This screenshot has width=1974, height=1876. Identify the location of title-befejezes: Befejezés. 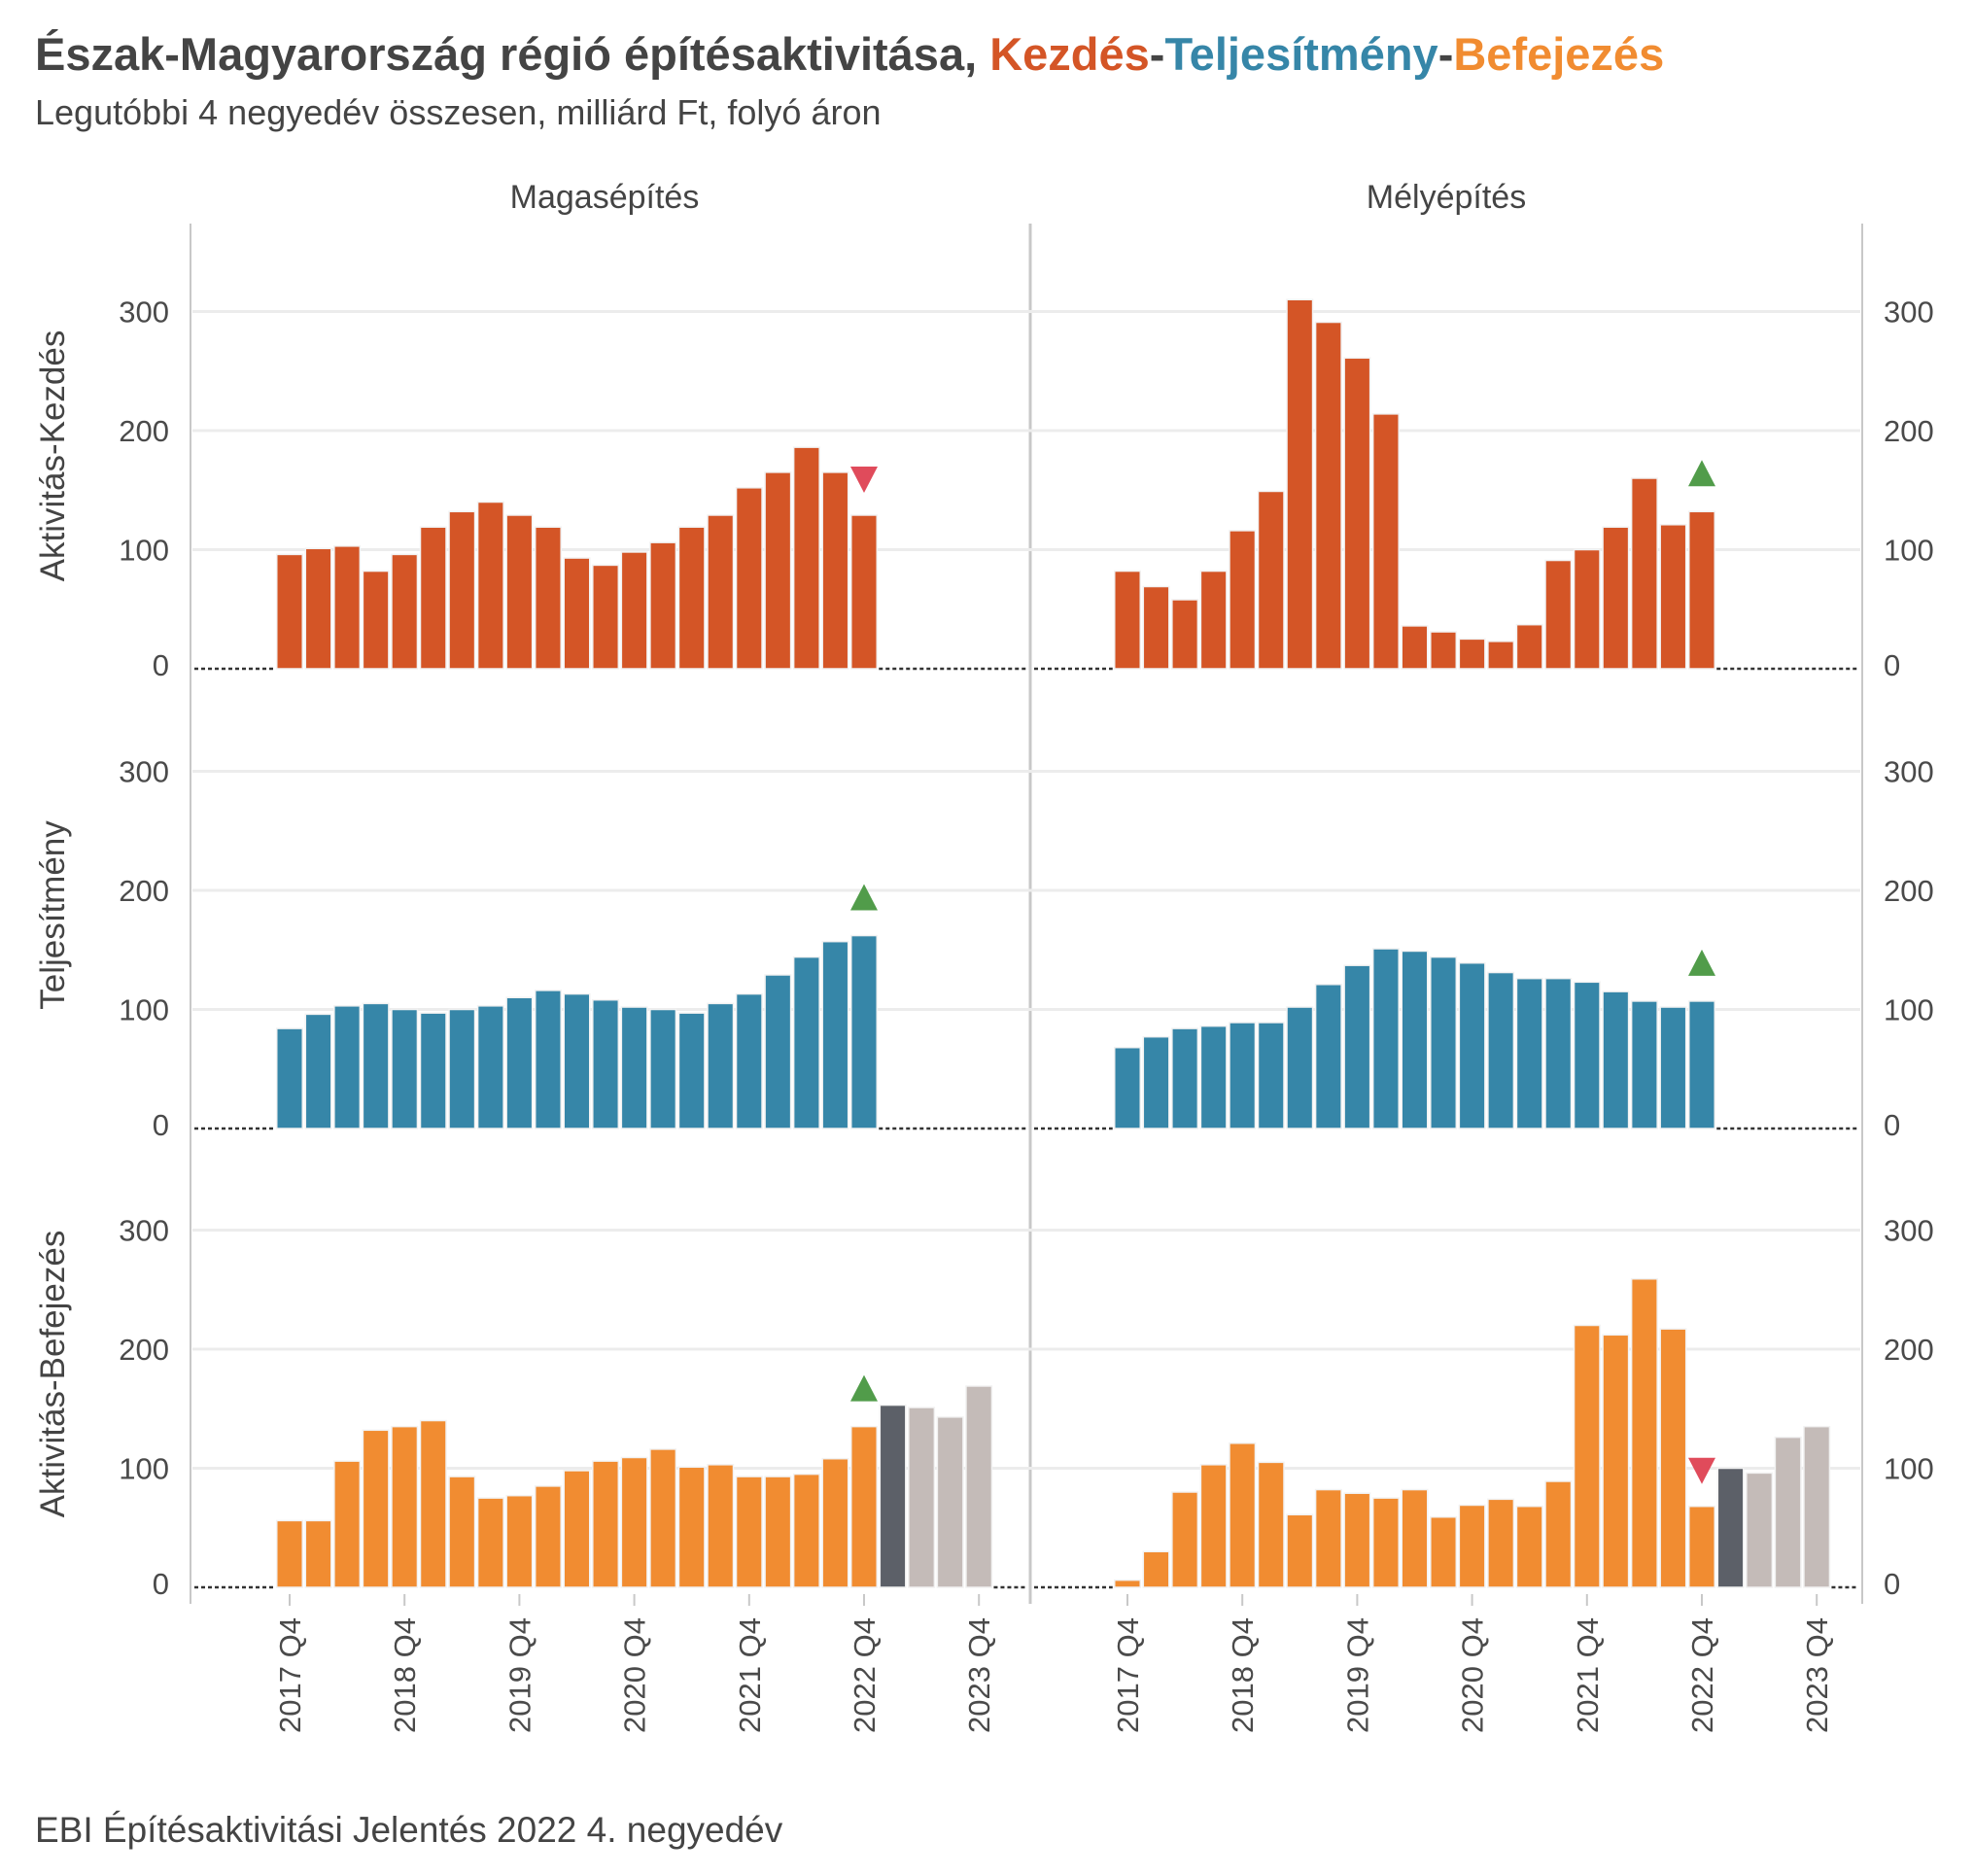
(1559, 54).